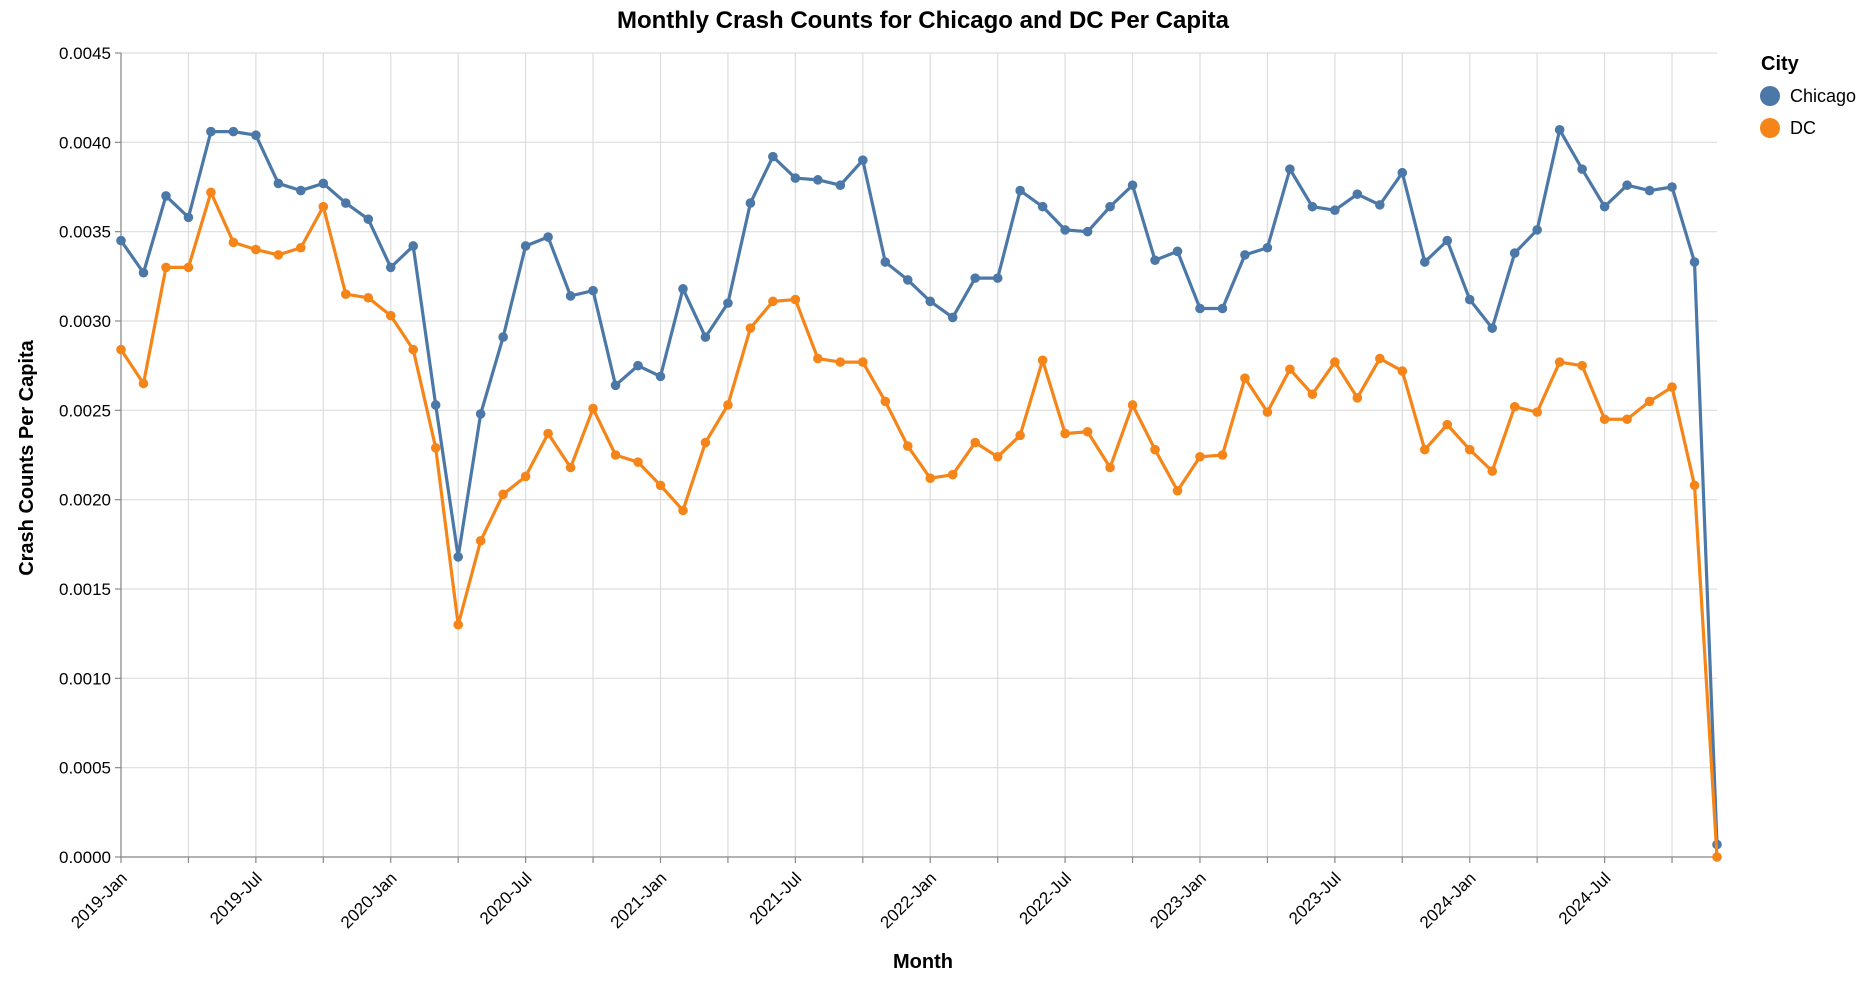 This screenshot has height=994, width=1874. I want to click on legend-label-dc: DC, so click(1803, 128).